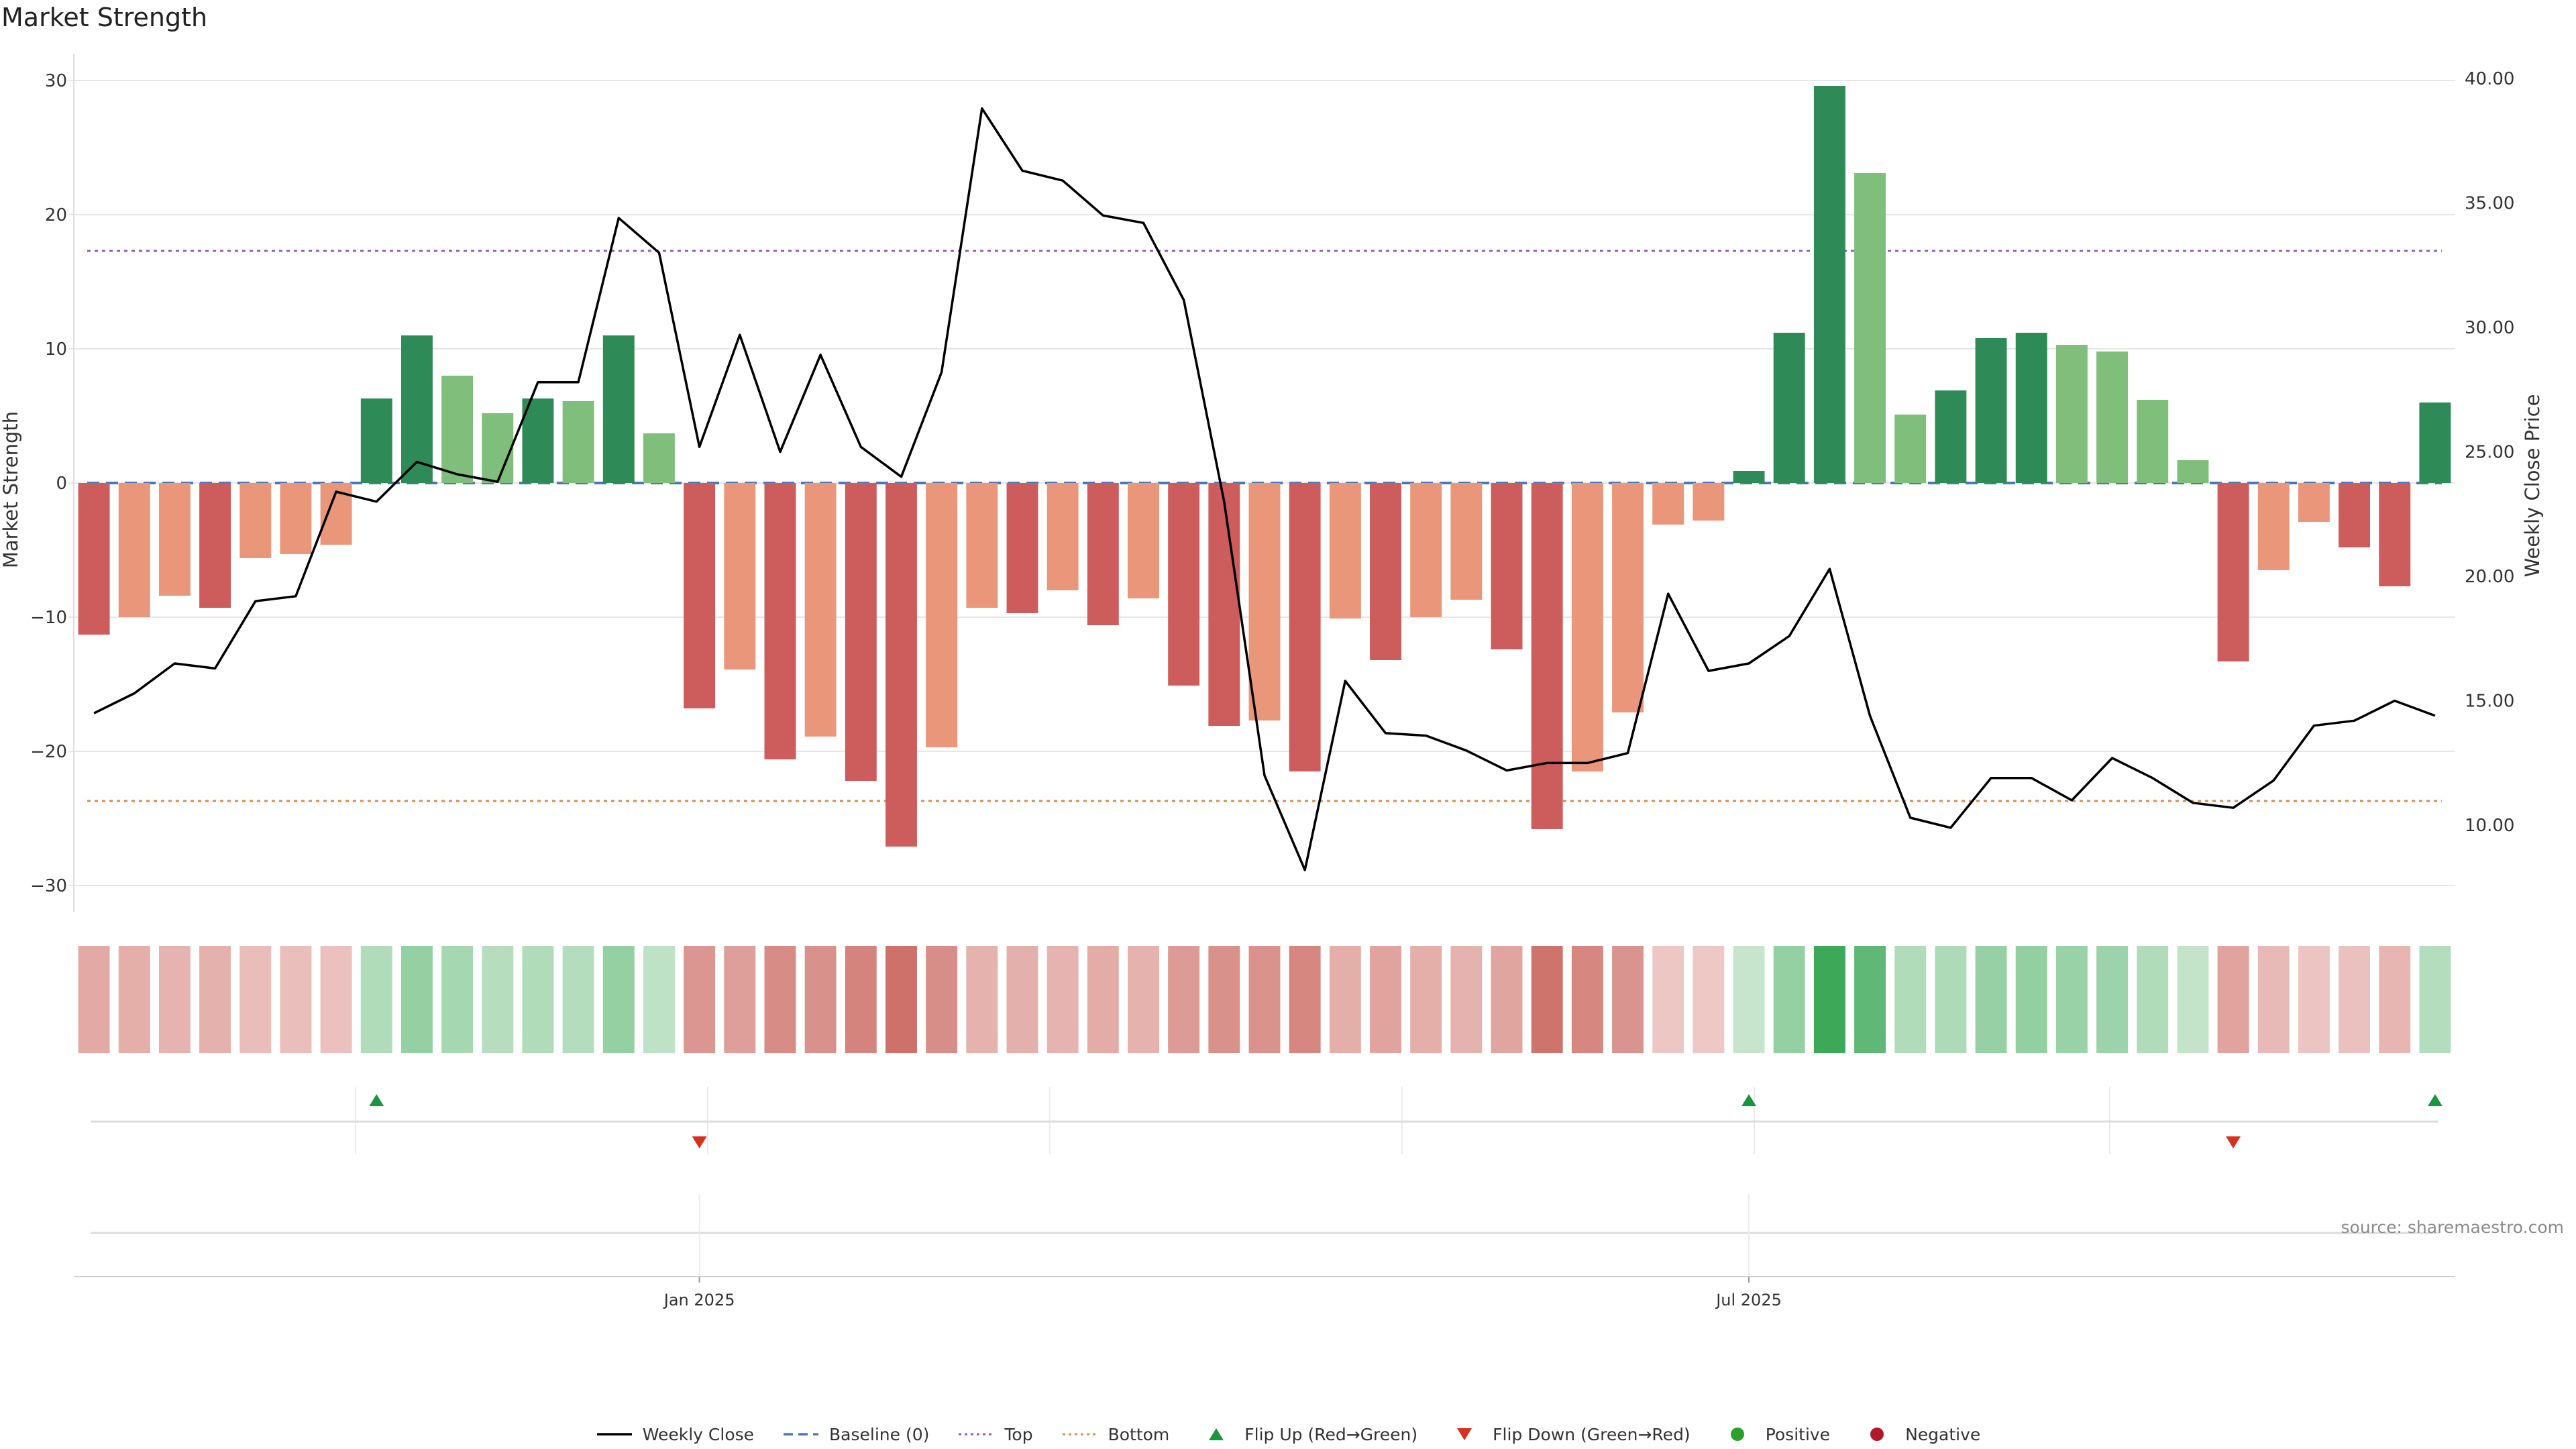 This screenshot has width=2576, height=1449. What do you see at coordinates (2489, 204) in the screenshot?
I see `y2-tick-label: 35.00` at bounding box center [2489, 204].